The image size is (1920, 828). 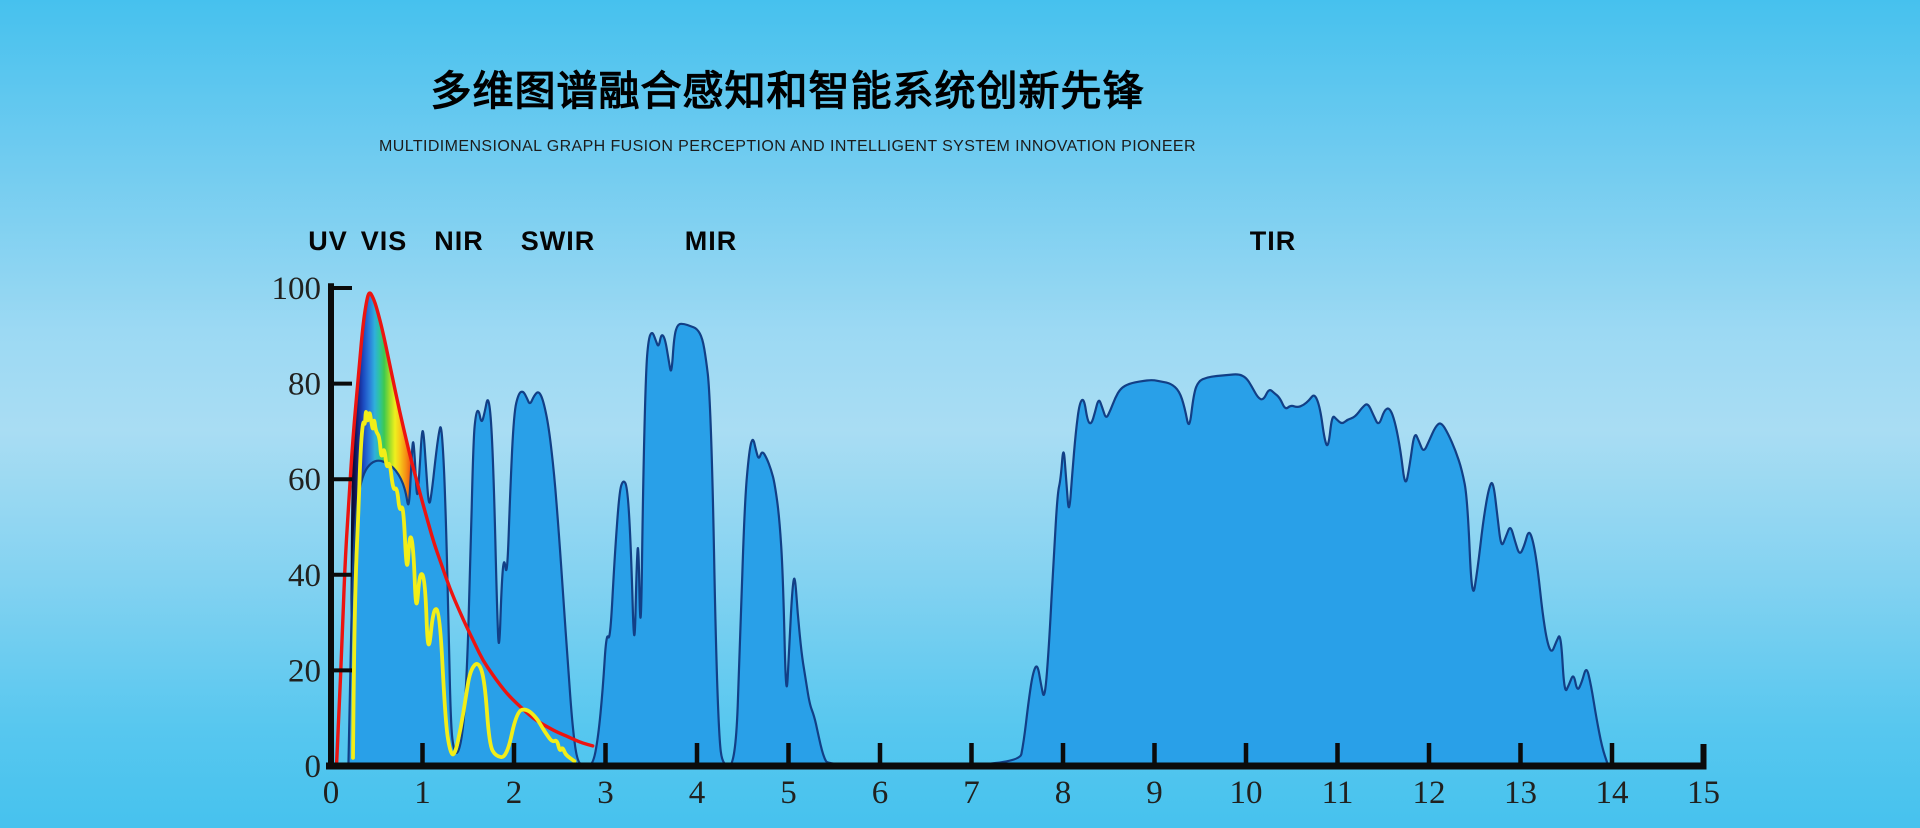 What do you see at coordinates (605, 793) in the screenshot?
I see `x-tick-label-3: 3` at bounding box center [605, 793].